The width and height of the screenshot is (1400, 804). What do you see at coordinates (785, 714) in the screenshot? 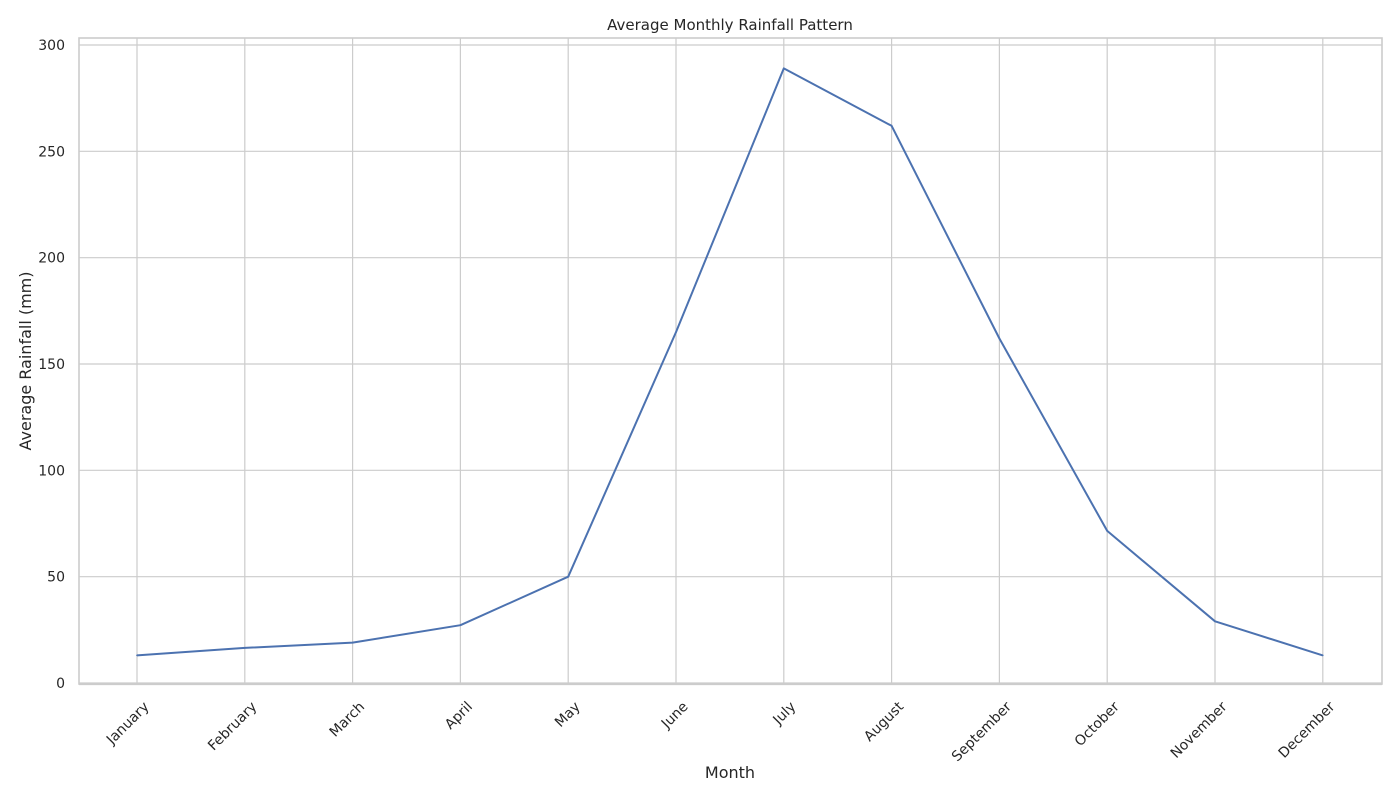
I see `x-tick-label: July` at bounding box center [785, 714].